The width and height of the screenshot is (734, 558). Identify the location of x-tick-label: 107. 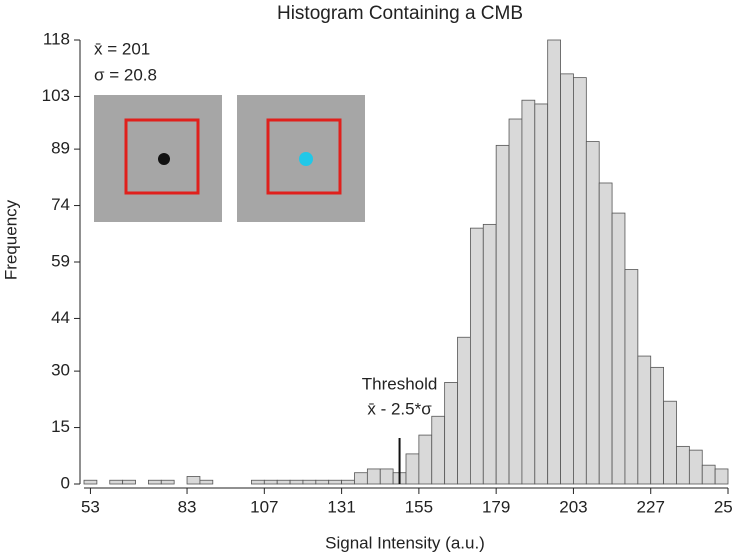
(264, 506).